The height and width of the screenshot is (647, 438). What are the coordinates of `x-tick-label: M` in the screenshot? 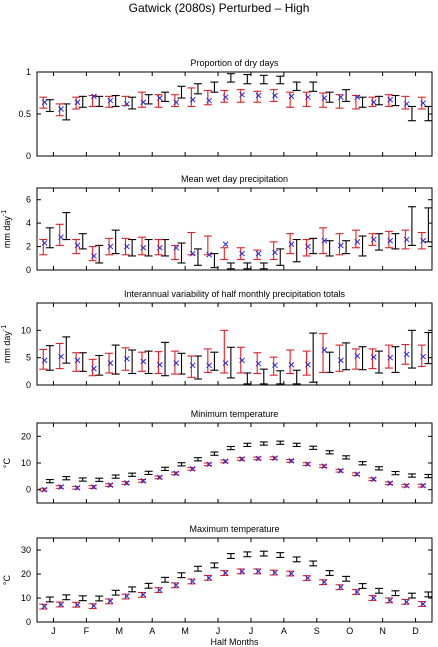 It's located at (120, 631).